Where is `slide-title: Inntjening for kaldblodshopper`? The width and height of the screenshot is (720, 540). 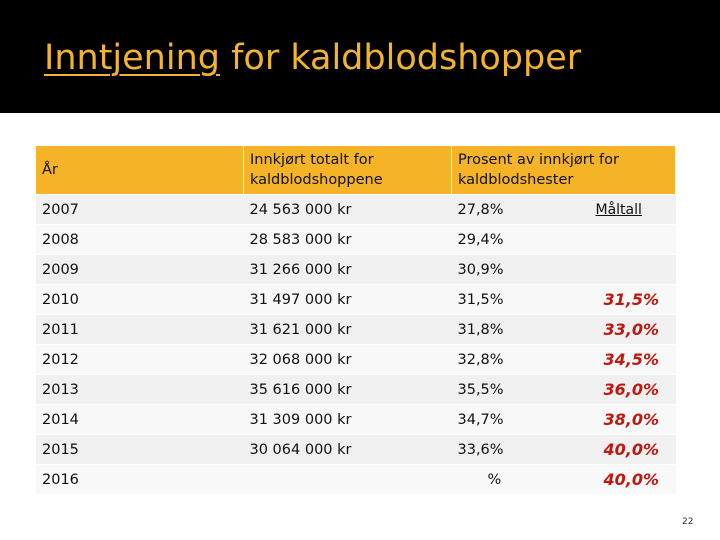 slide-title: Inntjening for kaldblodshopper is located at coordinates (312, 58).